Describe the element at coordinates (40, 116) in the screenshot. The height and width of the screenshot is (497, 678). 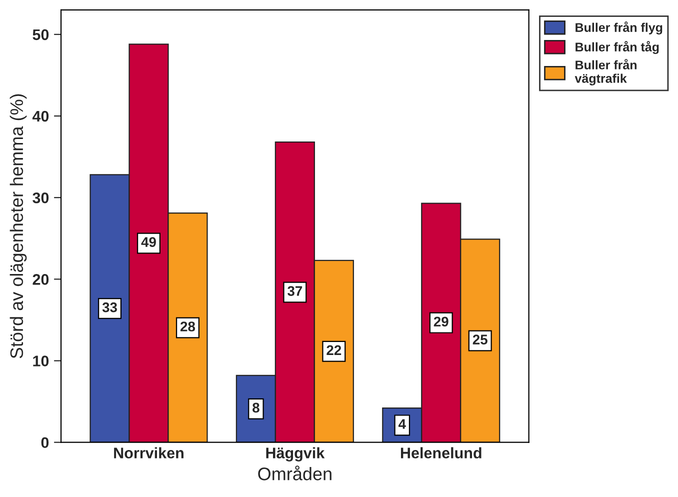
I see `y-tick-label: 40` at that location.